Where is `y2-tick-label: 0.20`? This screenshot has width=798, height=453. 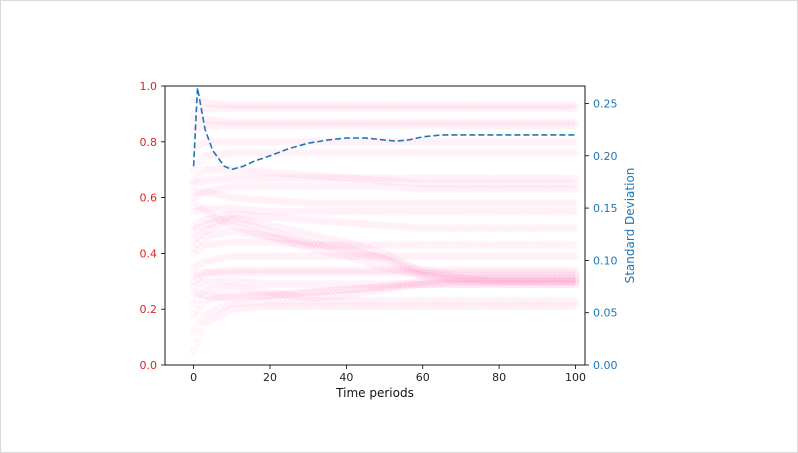
y2-tick-label: 0.20 is located at coordinates (605, 156).